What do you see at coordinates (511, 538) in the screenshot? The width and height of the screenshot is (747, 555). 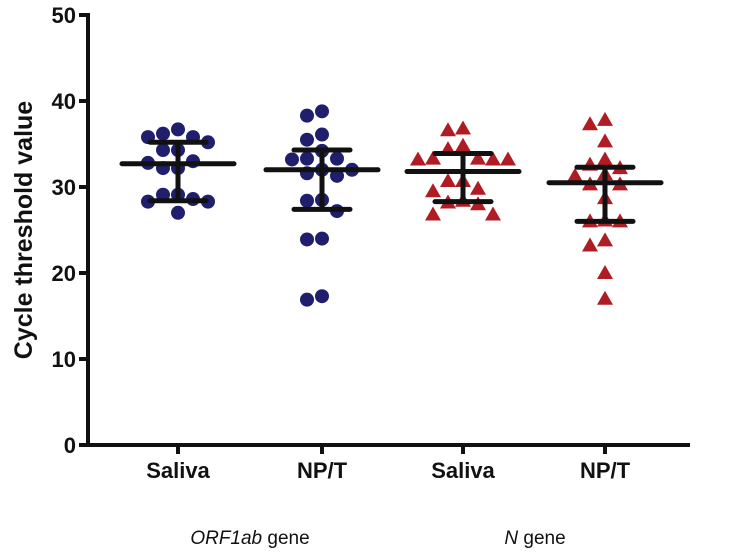 I see `group-label-italic: N` at bounding box center [511, 538].